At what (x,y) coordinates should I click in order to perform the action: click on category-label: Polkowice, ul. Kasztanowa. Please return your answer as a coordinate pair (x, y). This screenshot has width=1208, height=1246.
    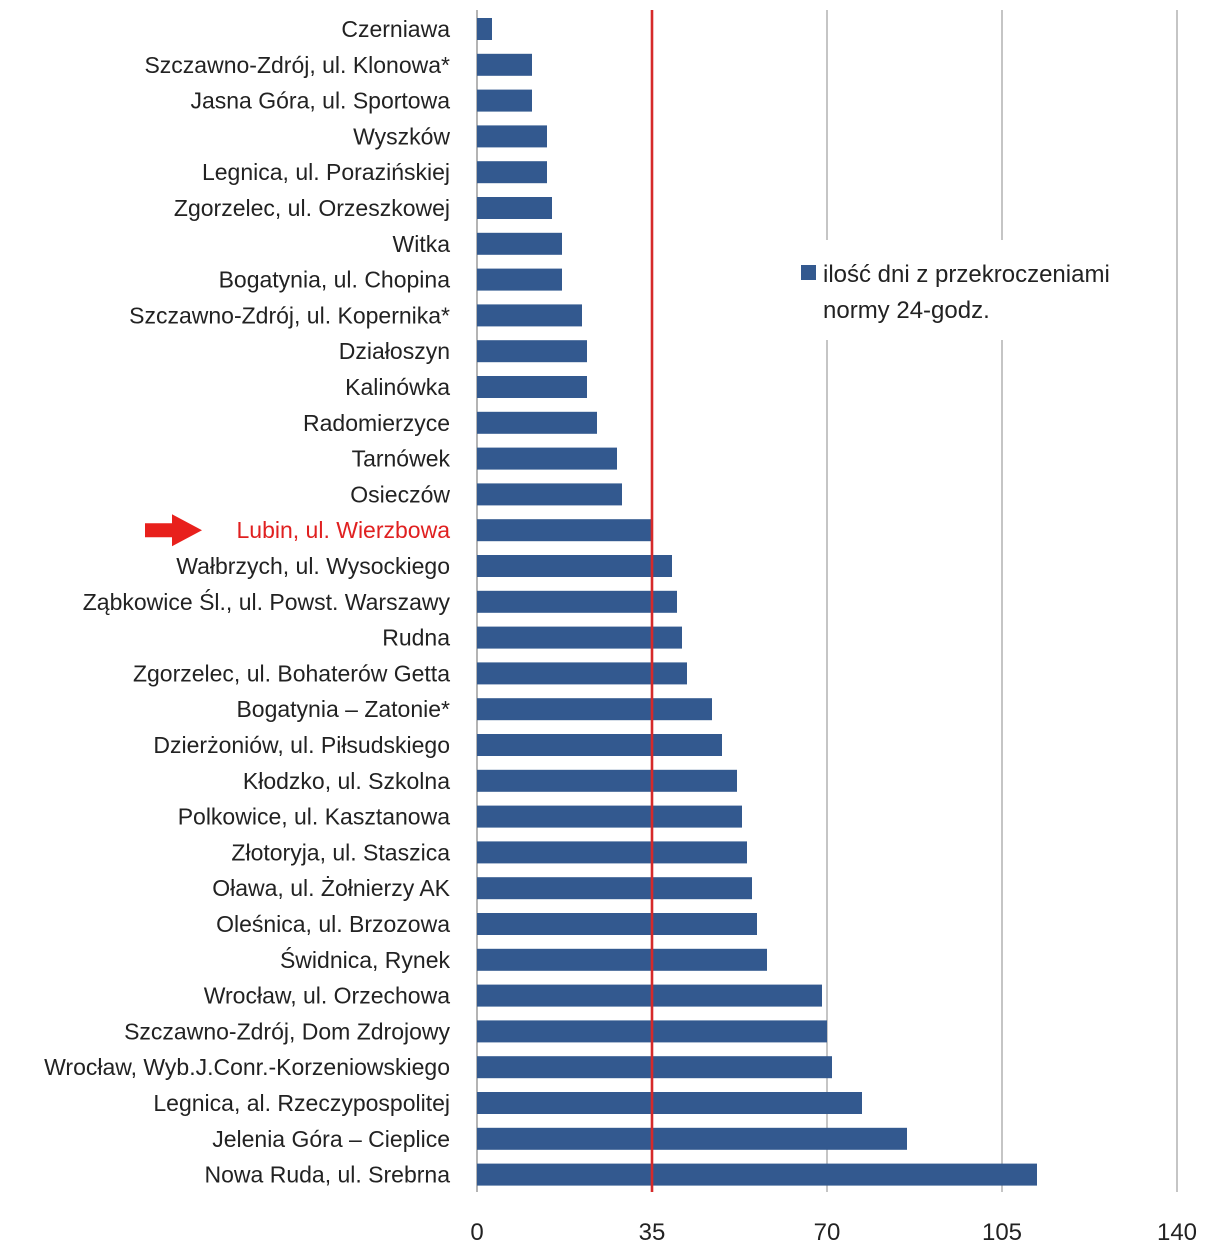
    Looking at the image, I should click on (314, 817).